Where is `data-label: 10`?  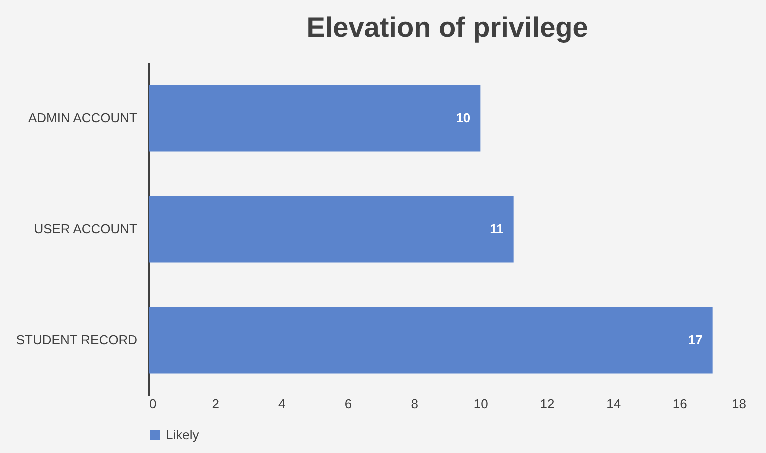
data-label: 10 is located at coordinates (463, 118).